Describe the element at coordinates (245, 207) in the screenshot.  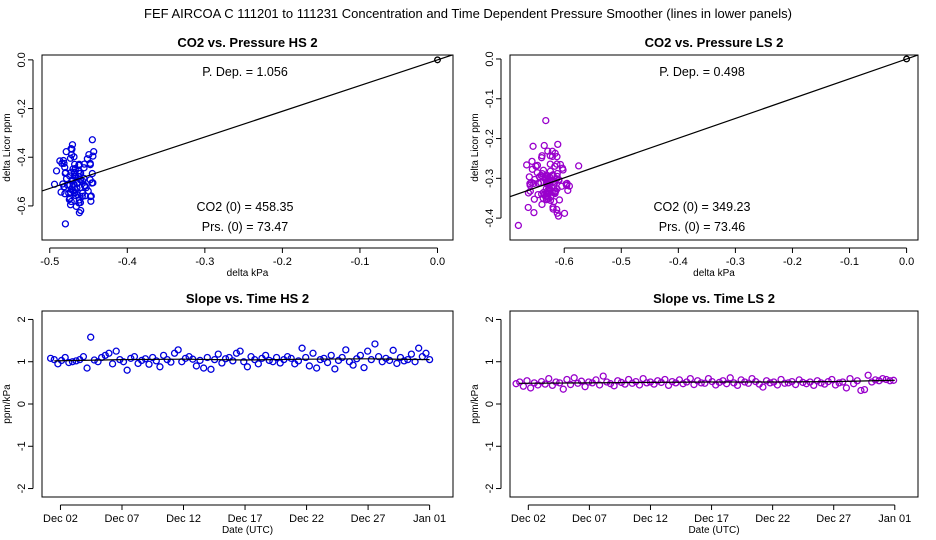
I see `co2-zero-annotation: CO2 (0) = 458.35` at that location.